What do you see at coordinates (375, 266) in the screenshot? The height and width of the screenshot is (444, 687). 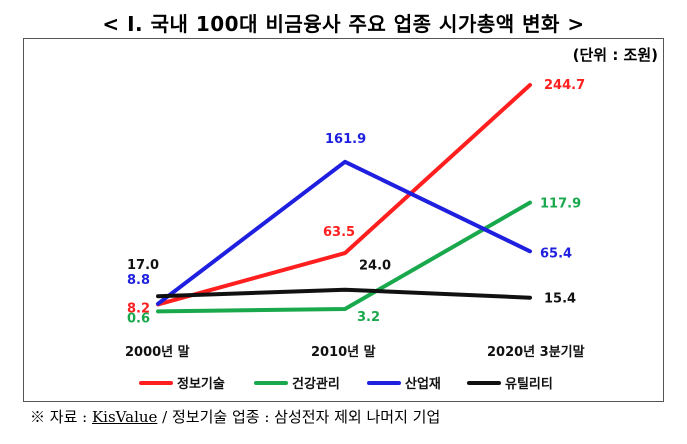 I see `data-label-utility-1: 24.0` at bounding box center [375, 266].